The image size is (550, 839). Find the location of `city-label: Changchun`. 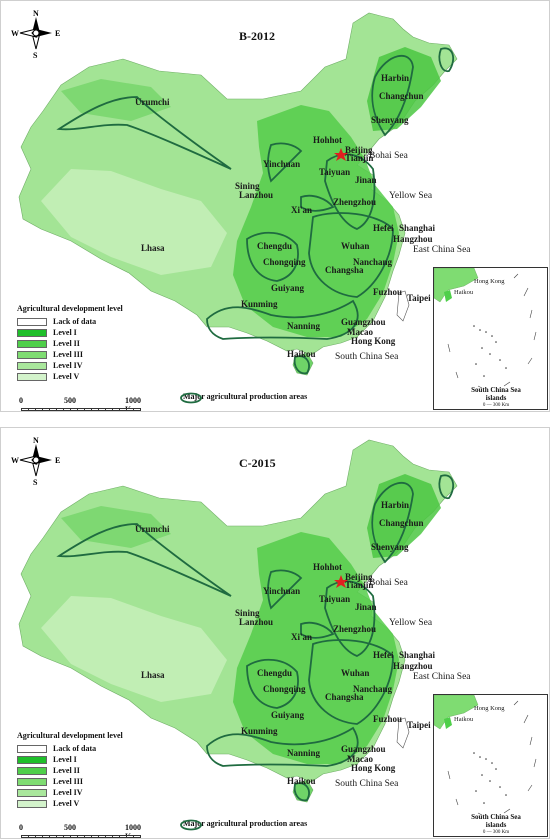

city-label: Changchun is located at coordinates (401, 96).